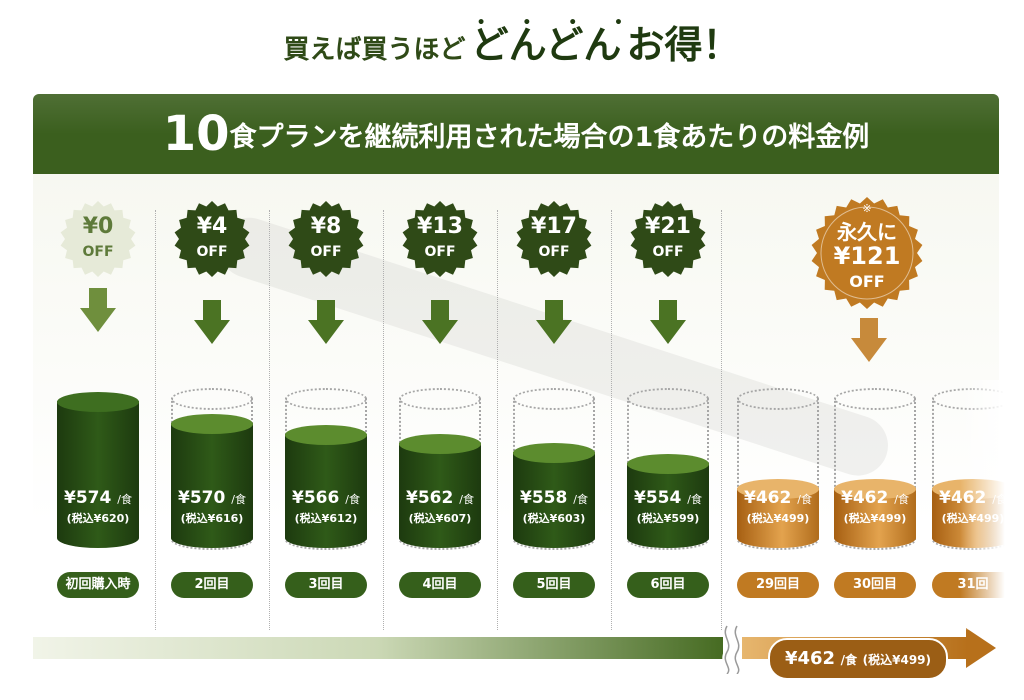 This screenshot has height=700, width=1024. What do you see at coordinates (668, 585) in the screenshot?
I see `purchase-count-pill: 6回目` at bounding box center [668, 585].